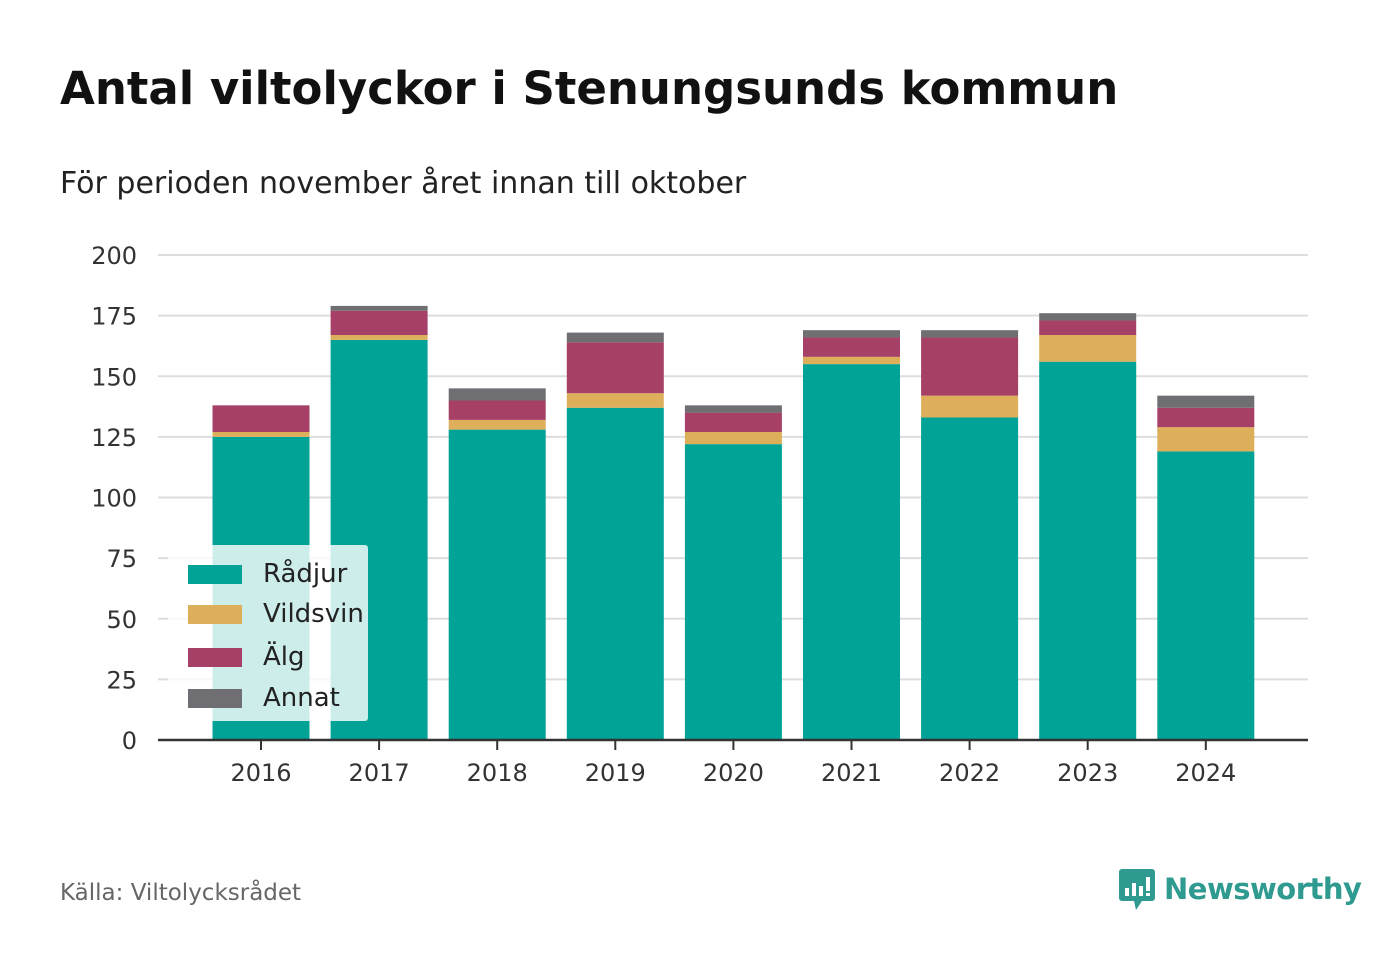 This screenshot has width=1400, height=973. I want to click on brand-name: Newsworthy, so click(1263, 889).